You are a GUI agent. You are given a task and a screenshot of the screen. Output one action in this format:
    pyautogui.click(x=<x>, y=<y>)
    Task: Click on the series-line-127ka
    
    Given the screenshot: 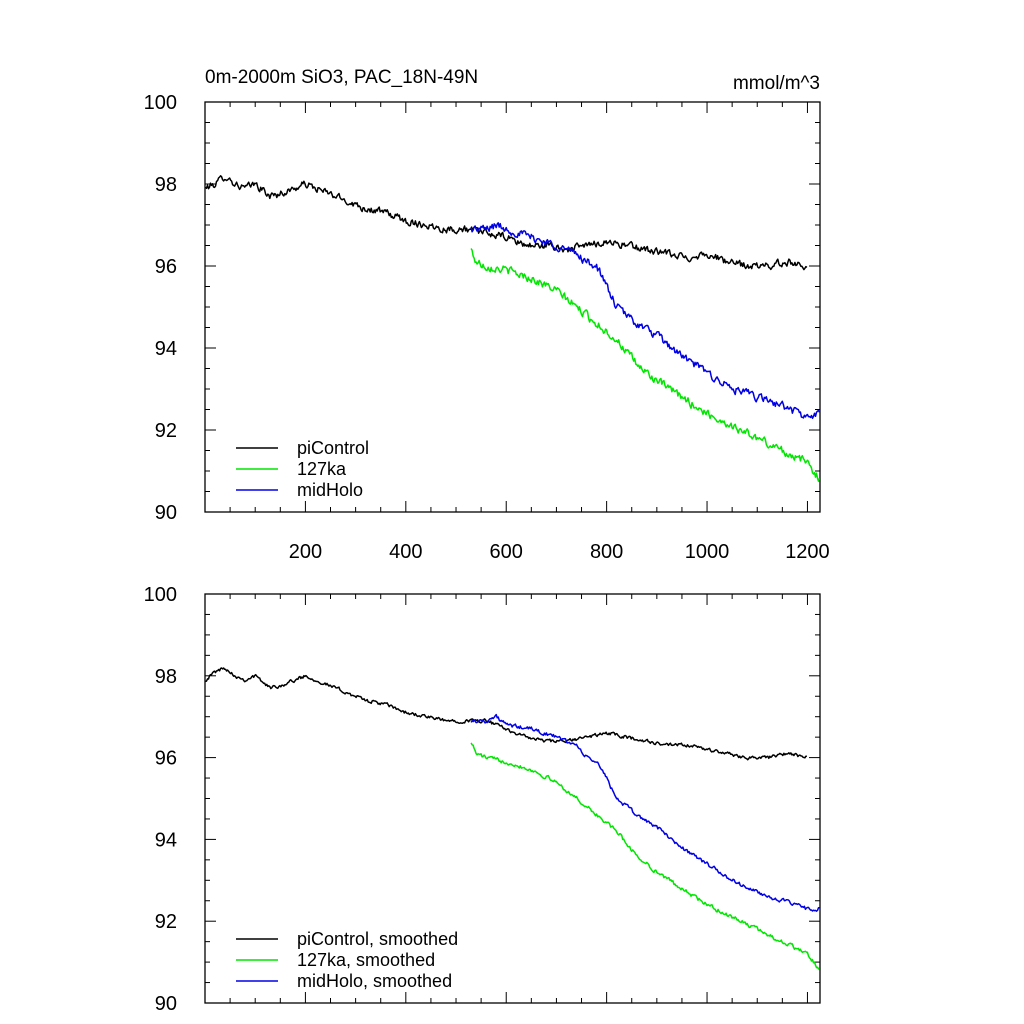 What is the action you would take?
    pyautogui.click(x=645, y=365)
    